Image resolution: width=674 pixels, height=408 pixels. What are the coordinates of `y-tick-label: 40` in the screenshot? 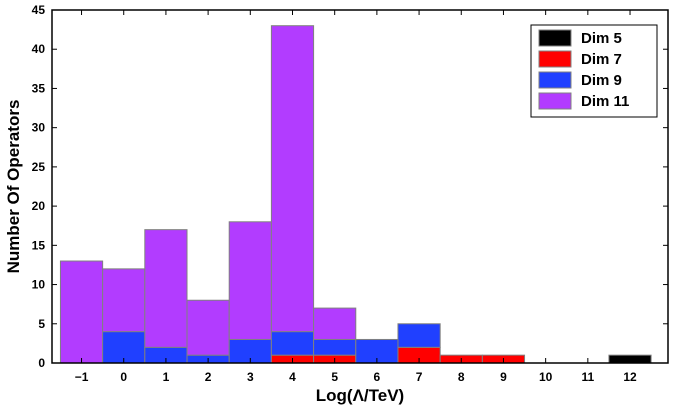 It's located at (39, 49).